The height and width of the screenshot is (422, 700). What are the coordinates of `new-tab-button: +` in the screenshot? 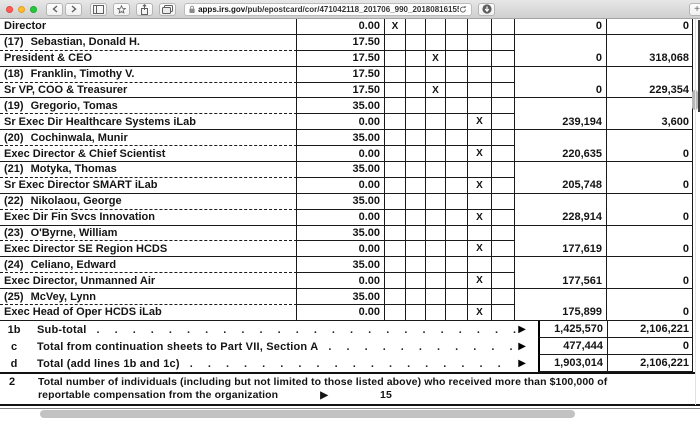 It's located at (694, 9).